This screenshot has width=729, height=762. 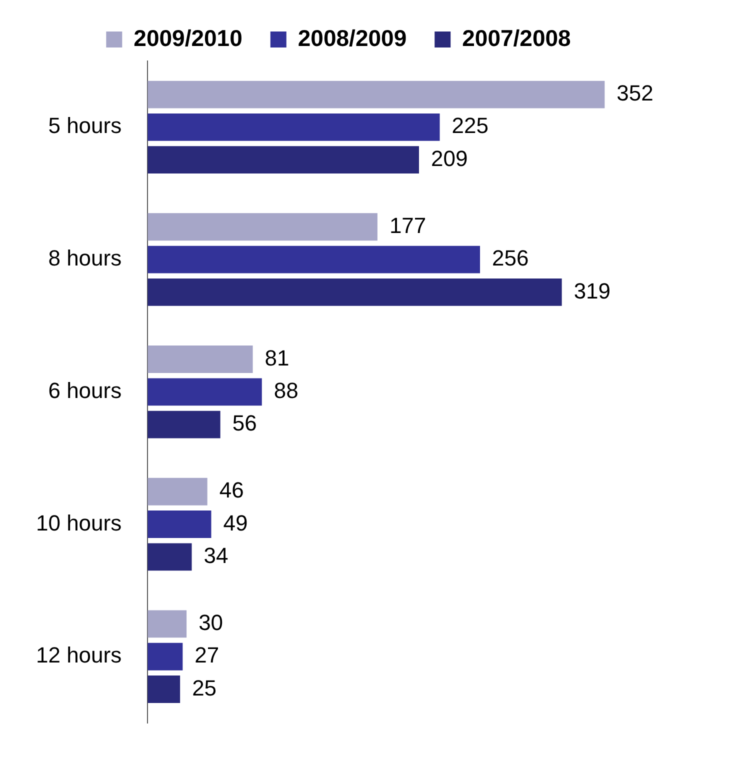 I want to click on y-tick-label: 10 hours, so click(x=79, y=523).